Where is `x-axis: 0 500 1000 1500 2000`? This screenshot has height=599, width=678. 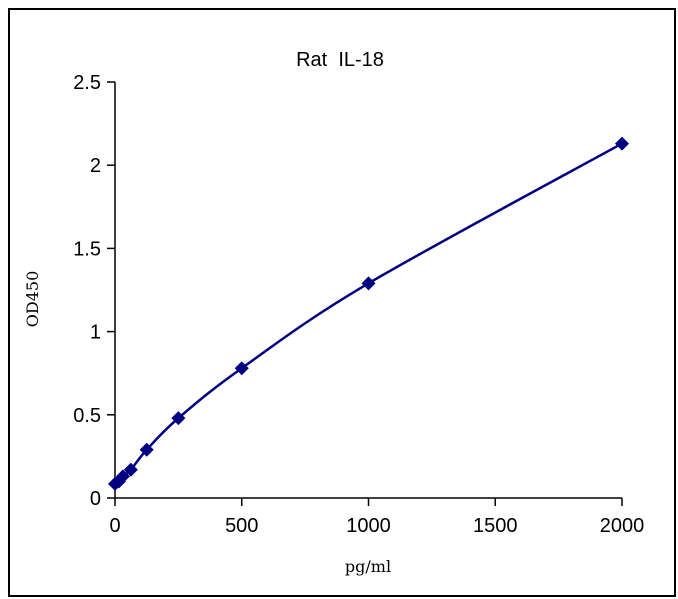
x-axis: 0 500 1000 1500 2000 is located at coordinates (377, 517).